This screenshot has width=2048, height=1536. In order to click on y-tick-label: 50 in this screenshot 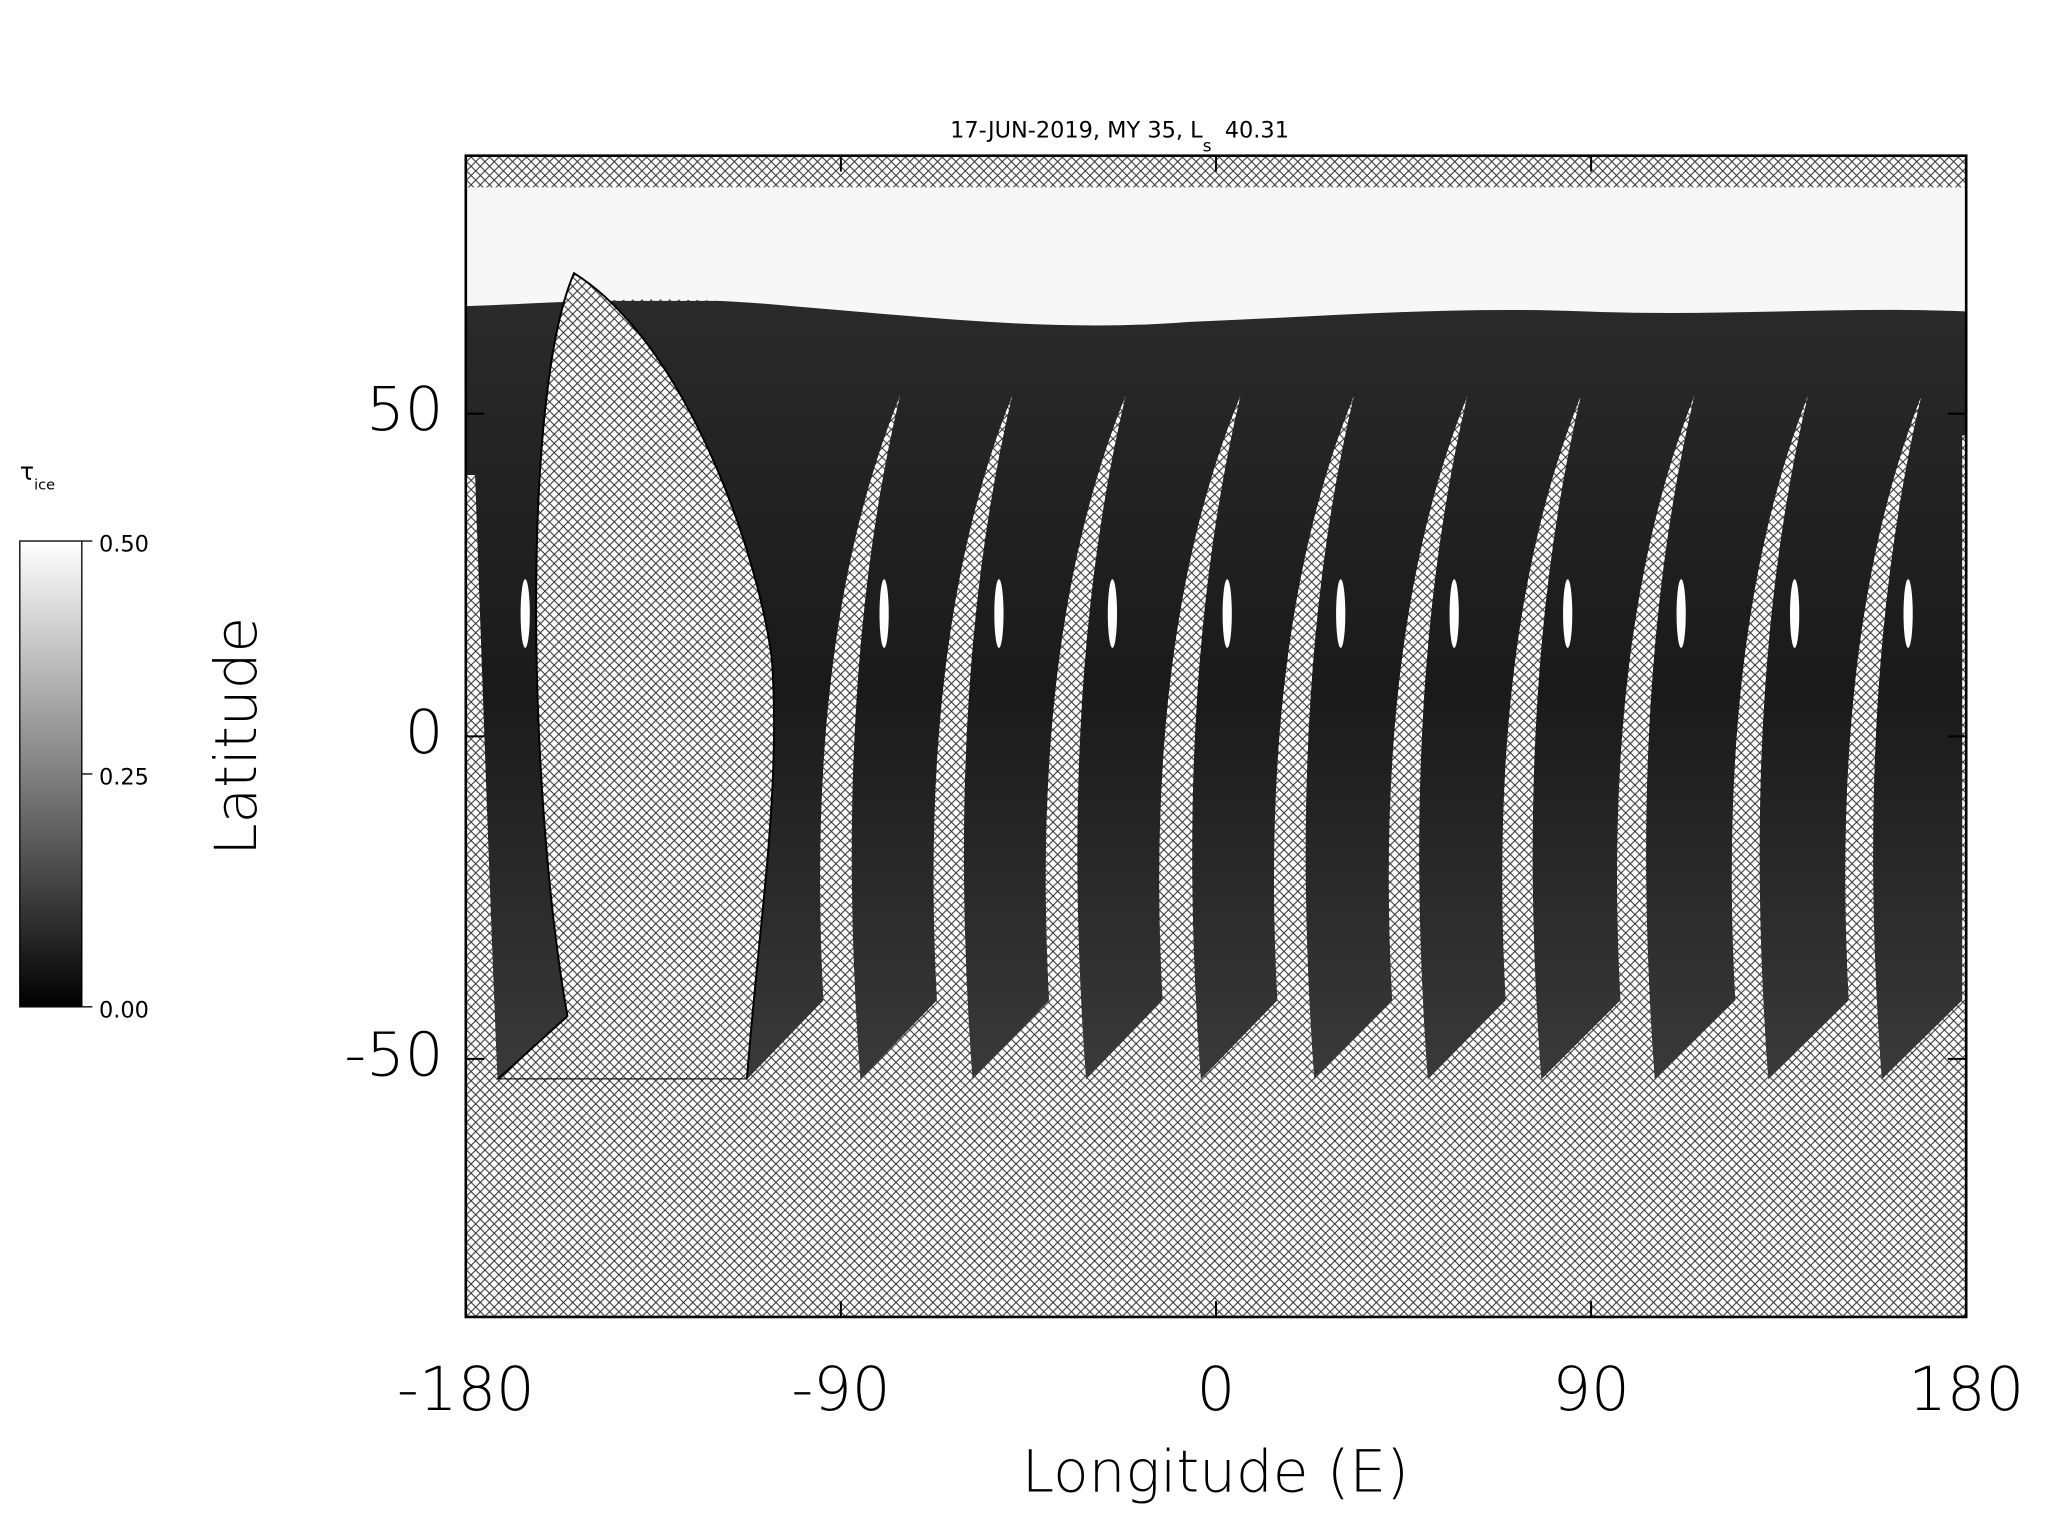, I will do `click(404, 410)`.